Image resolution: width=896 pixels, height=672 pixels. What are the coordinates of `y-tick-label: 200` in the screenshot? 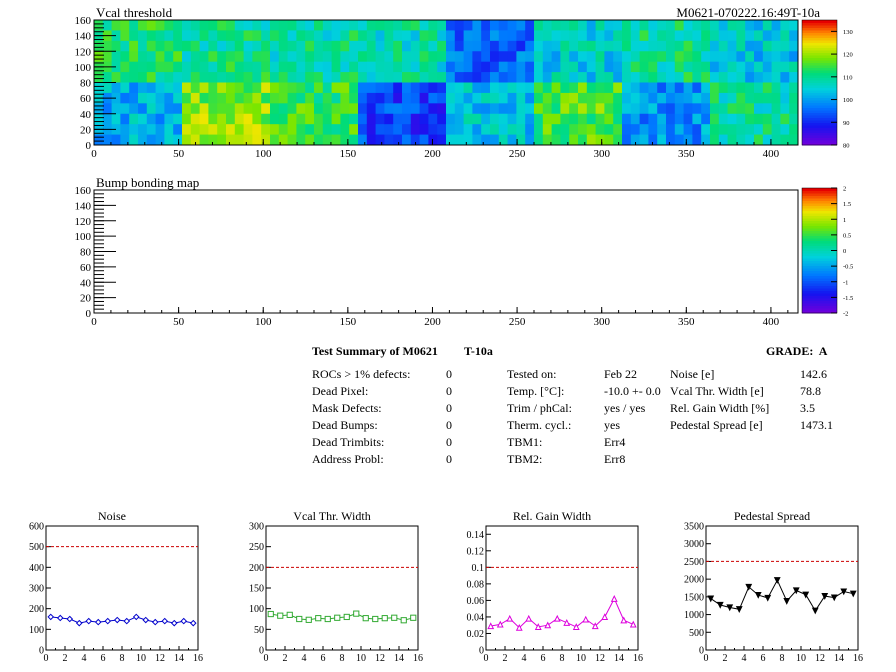 It's located at (256, 568).